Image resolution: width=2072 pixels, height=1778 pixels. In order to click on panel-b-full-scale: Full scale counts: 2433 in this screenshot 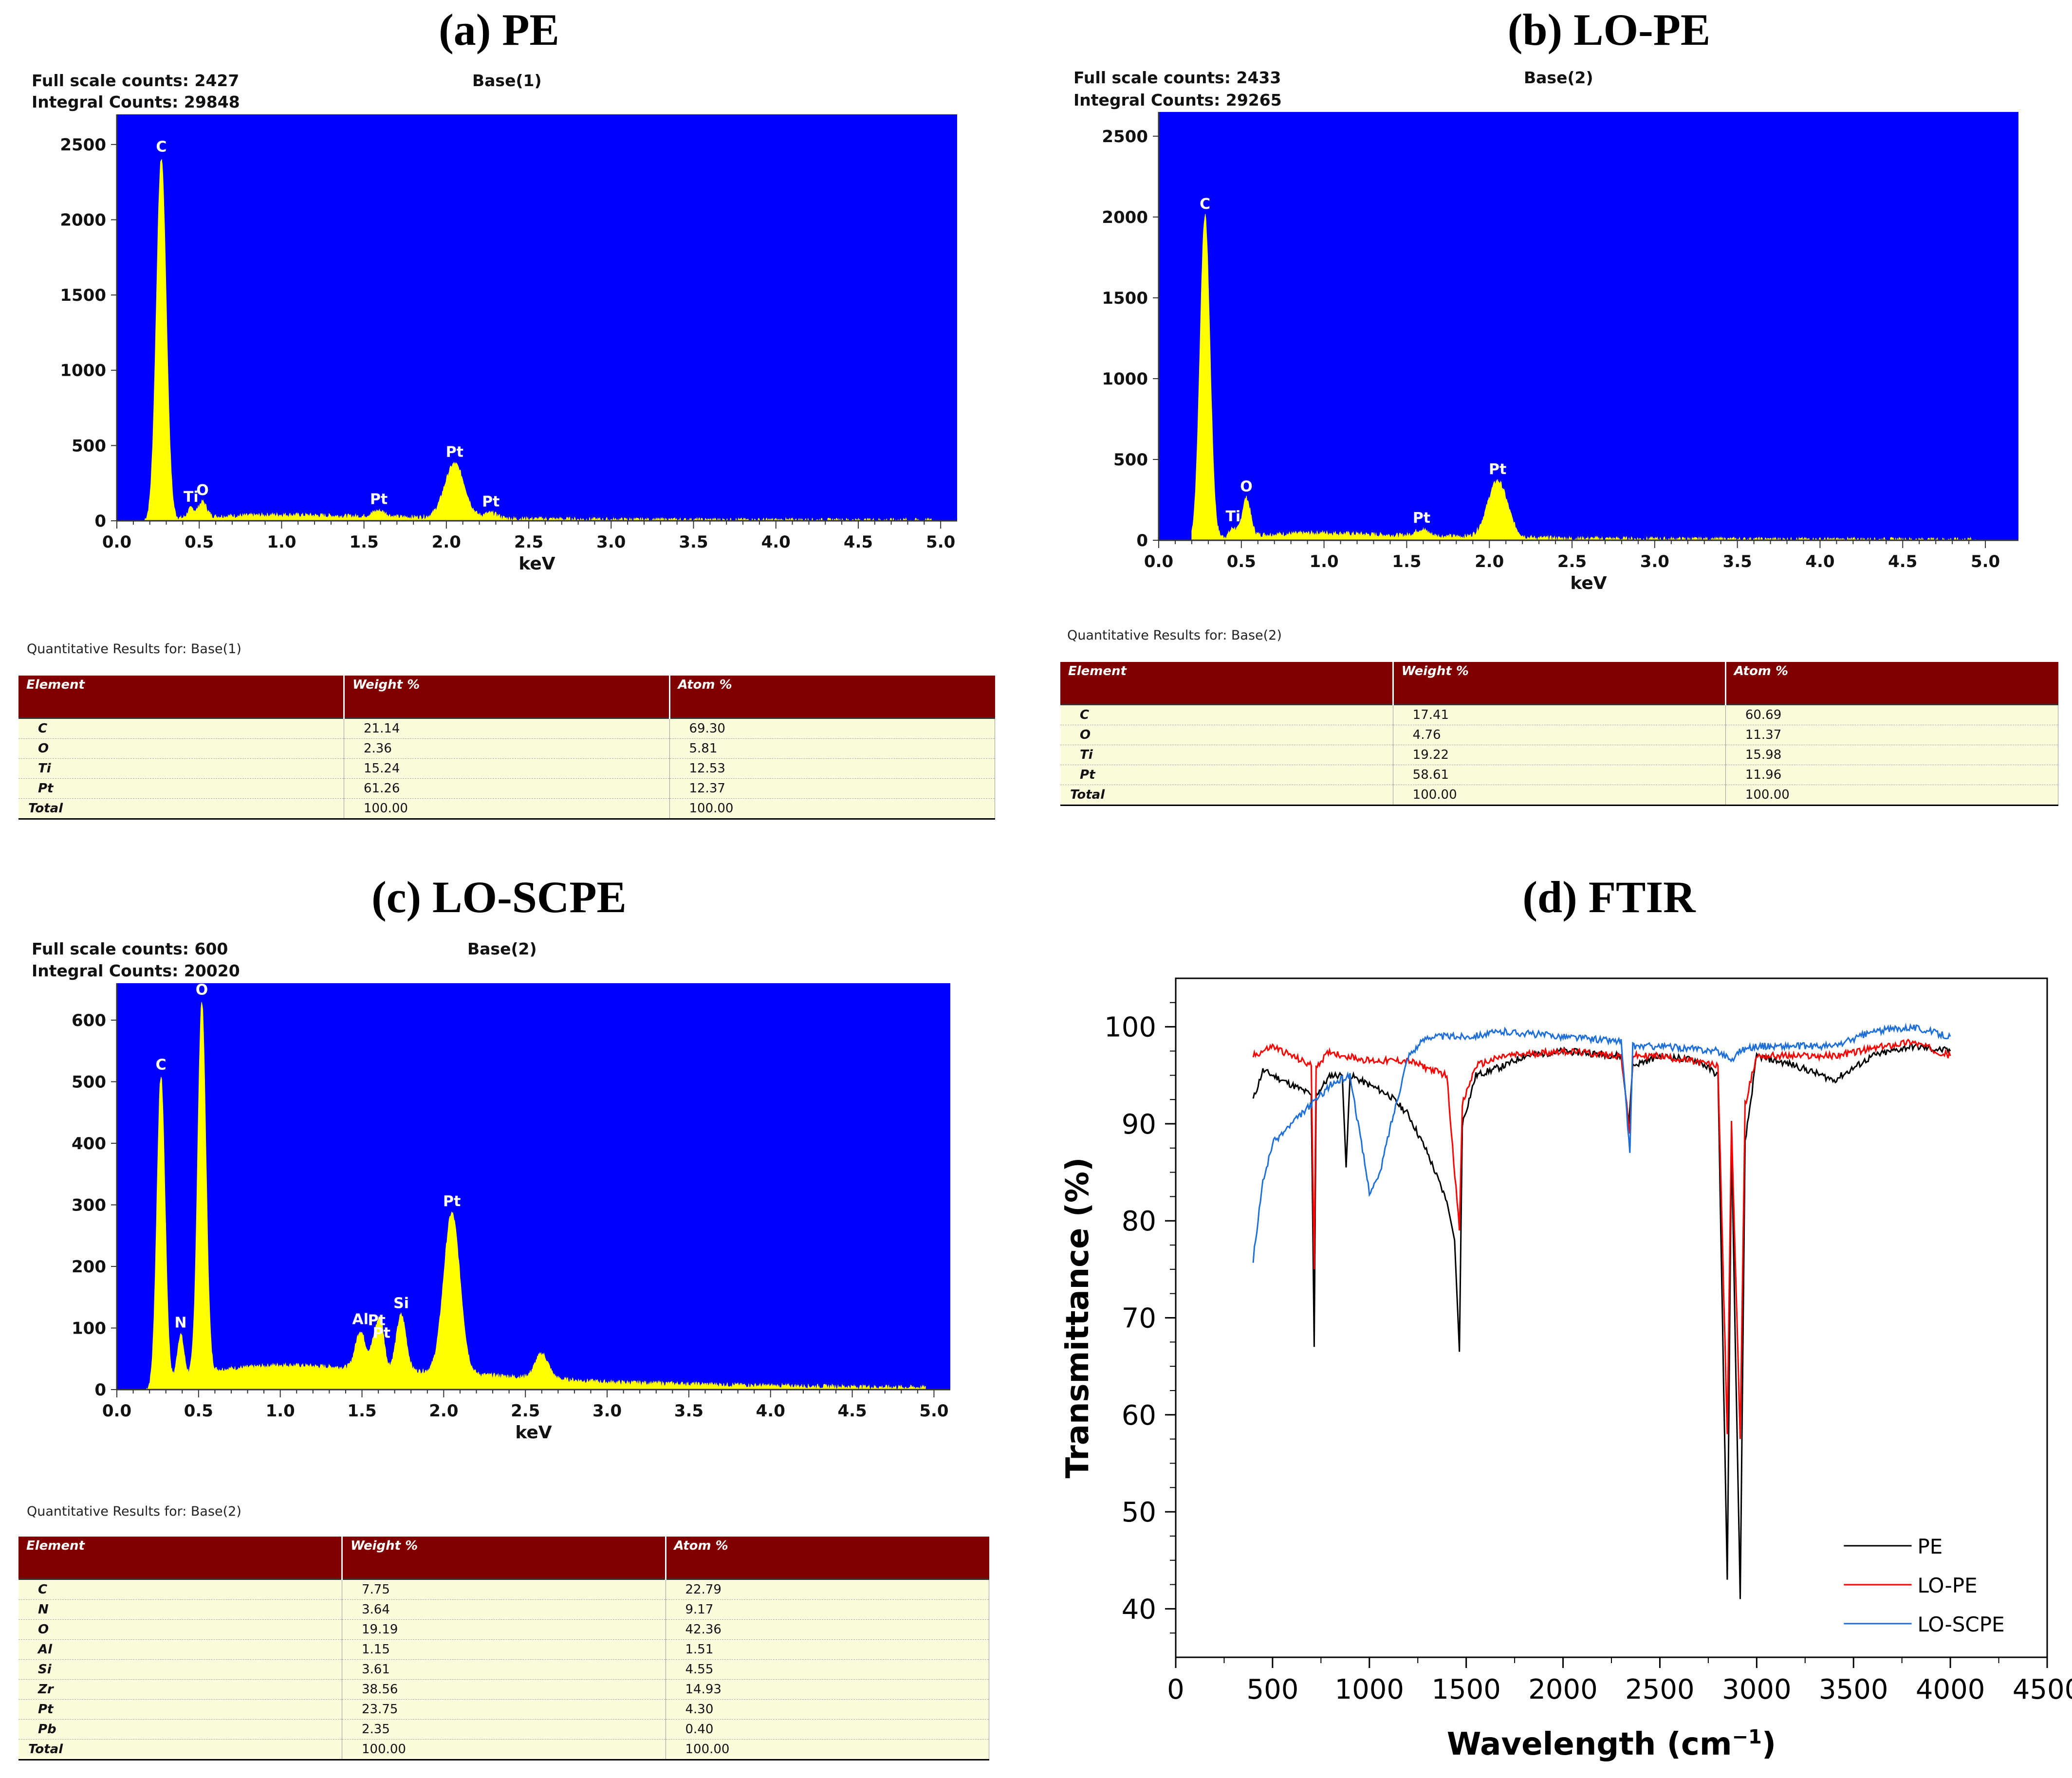, I will do `click(1177, 77)`.